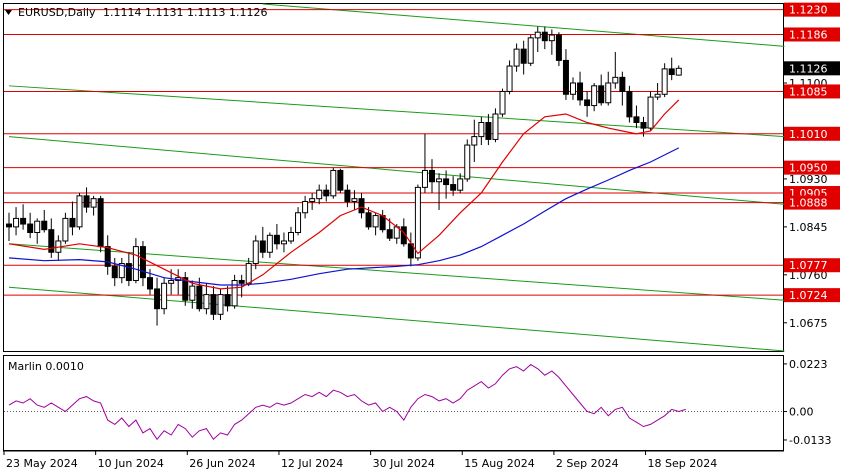 This screenshot has height=475, width=841. What do you see at coordinates (808, 364) in the screenshot?
I see `indicator-tick-label: 0.0223` at bounding box center [808, 364].